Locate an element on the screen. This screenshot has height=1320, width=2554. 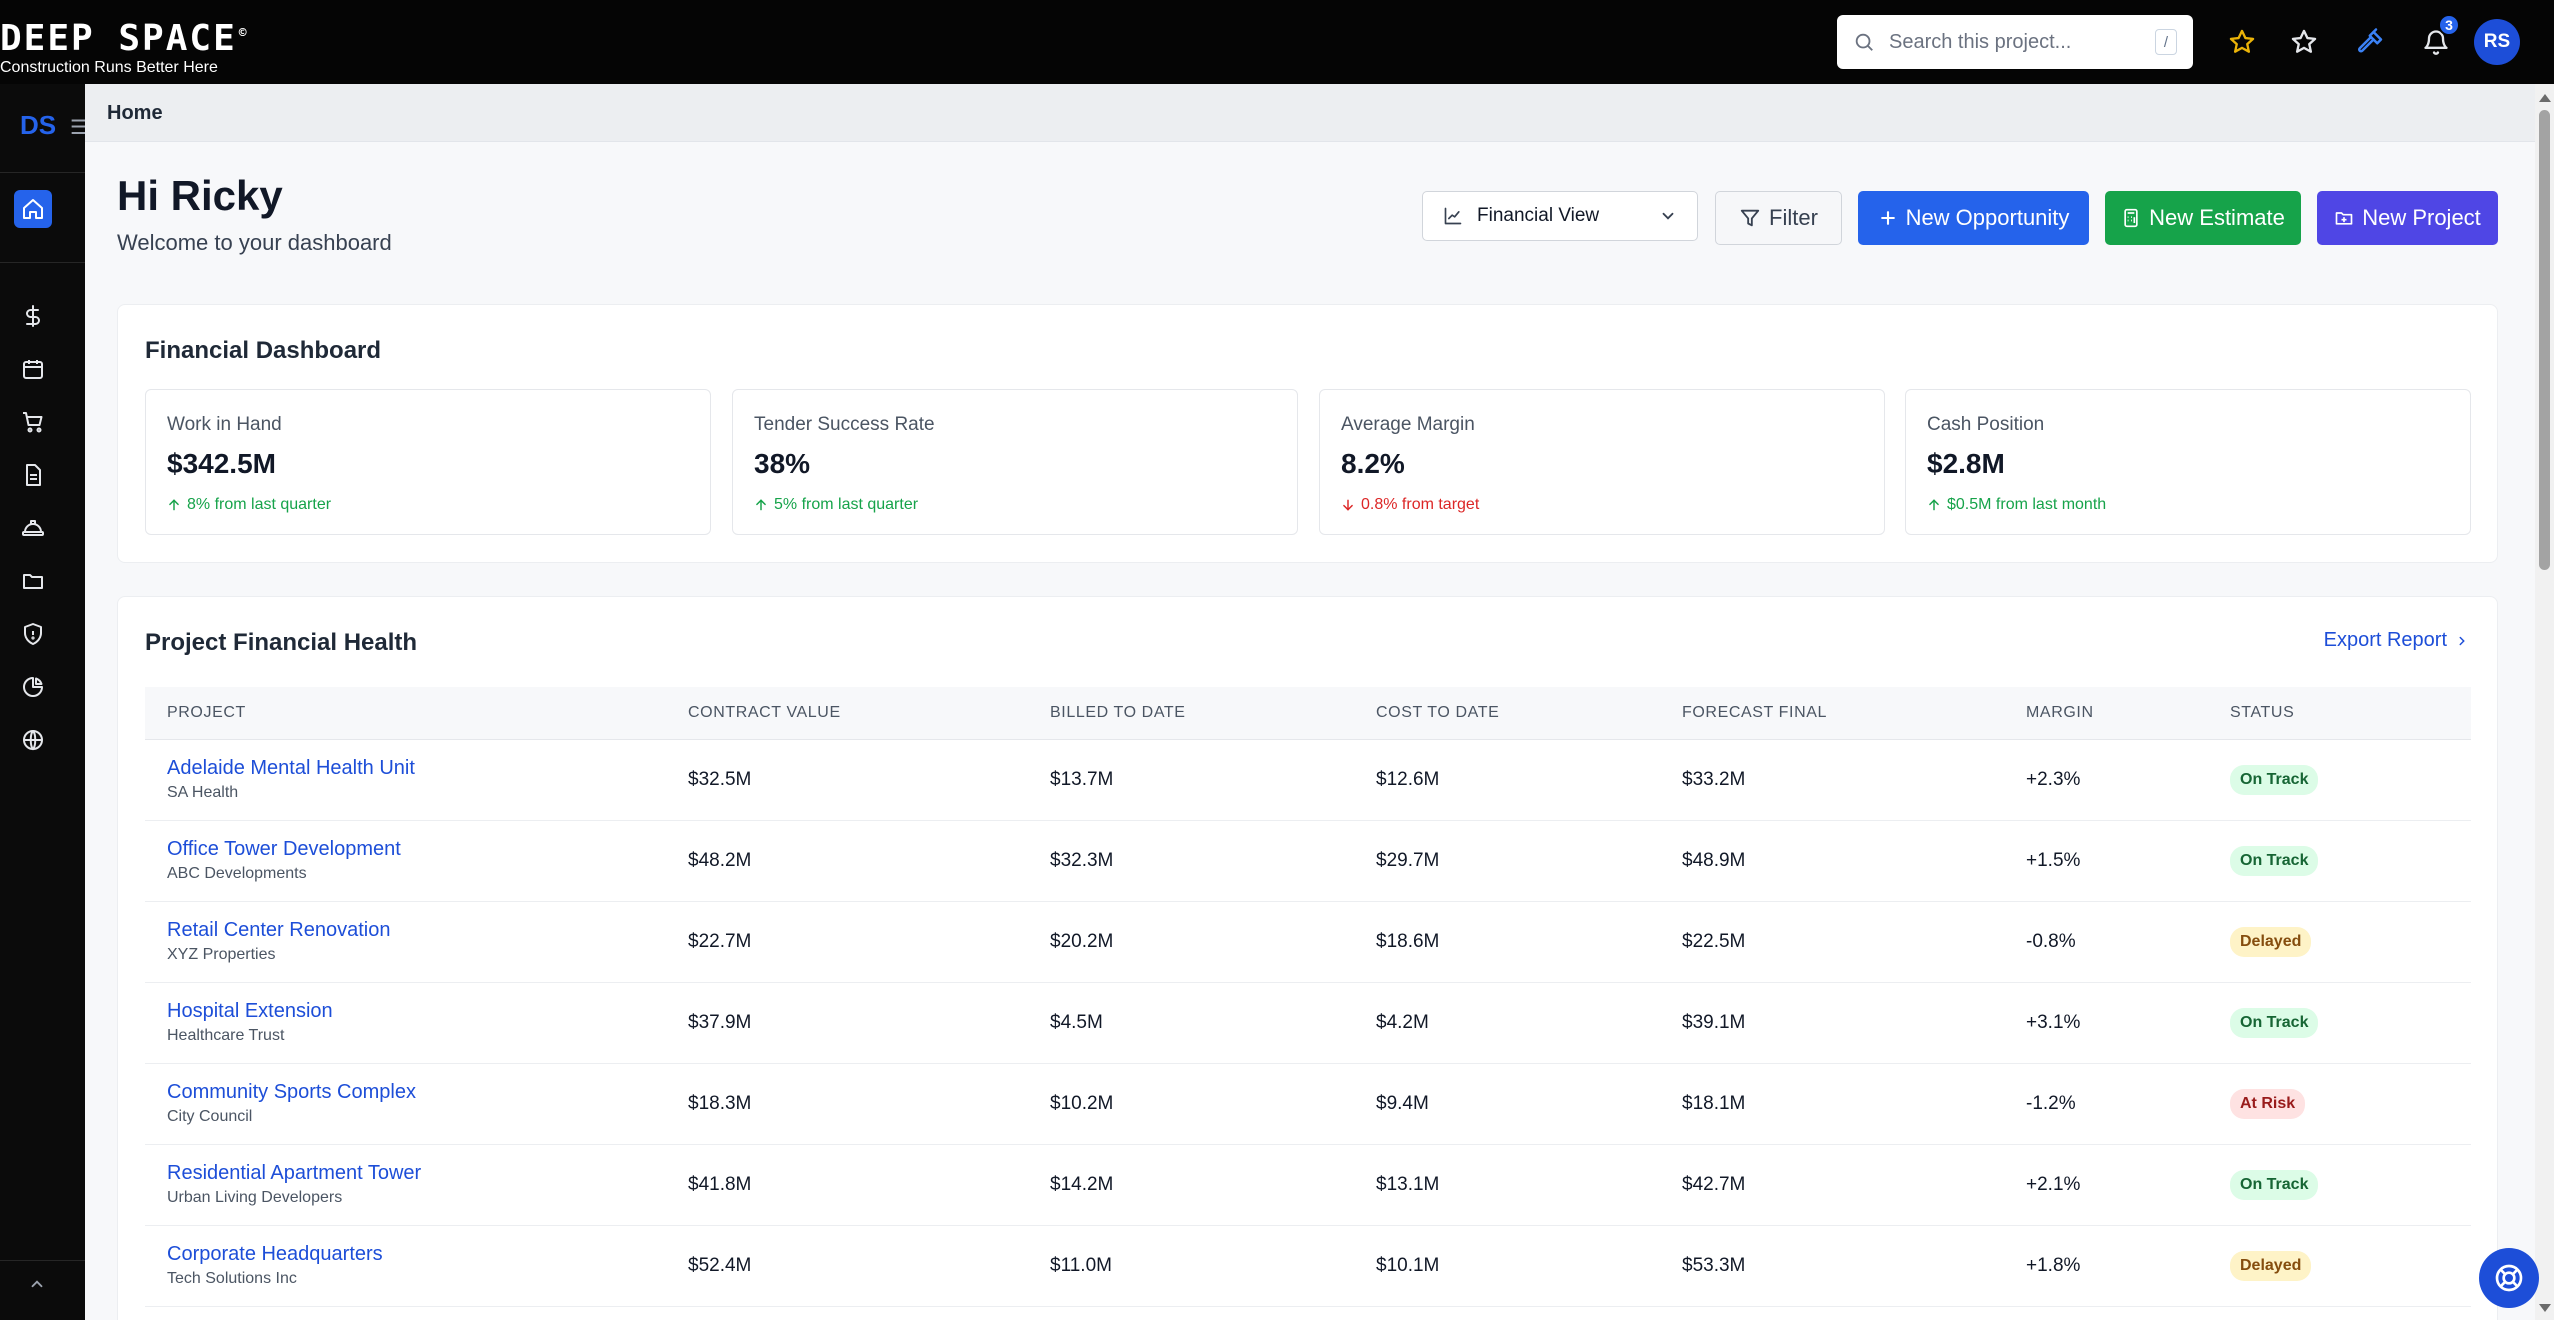
metric-change-text: 5% from last quarter is located at coordinates (846, 504).